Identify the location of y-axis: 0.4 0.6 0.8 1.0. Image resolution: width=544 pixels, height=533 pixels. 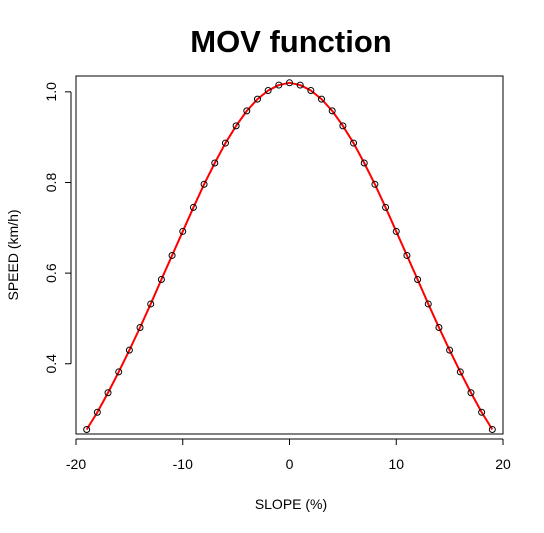
(57, 228).